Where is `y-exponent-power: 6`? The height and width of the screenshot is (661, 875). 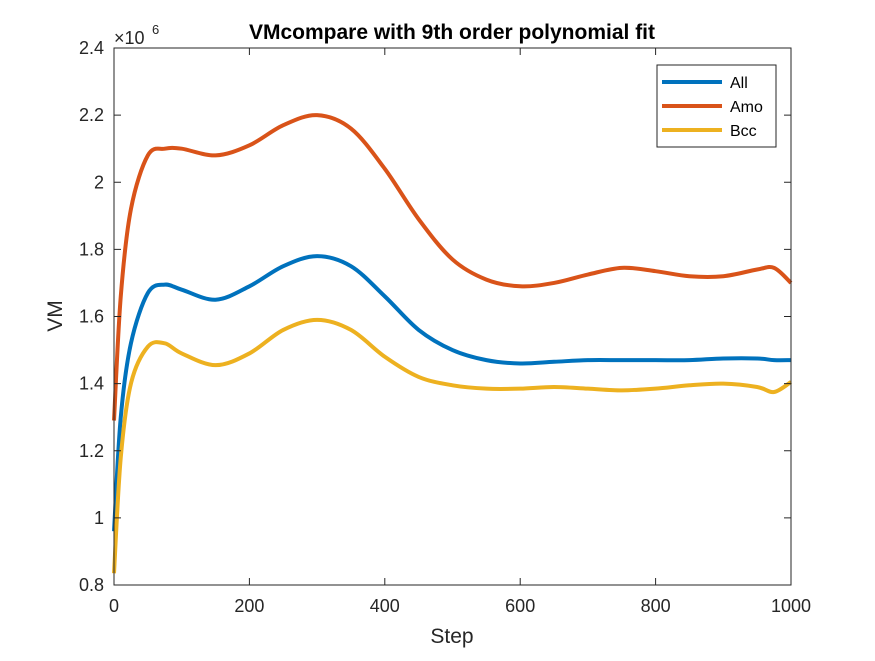
y-exponent-power: 6 is located at coordinates (155, 29).